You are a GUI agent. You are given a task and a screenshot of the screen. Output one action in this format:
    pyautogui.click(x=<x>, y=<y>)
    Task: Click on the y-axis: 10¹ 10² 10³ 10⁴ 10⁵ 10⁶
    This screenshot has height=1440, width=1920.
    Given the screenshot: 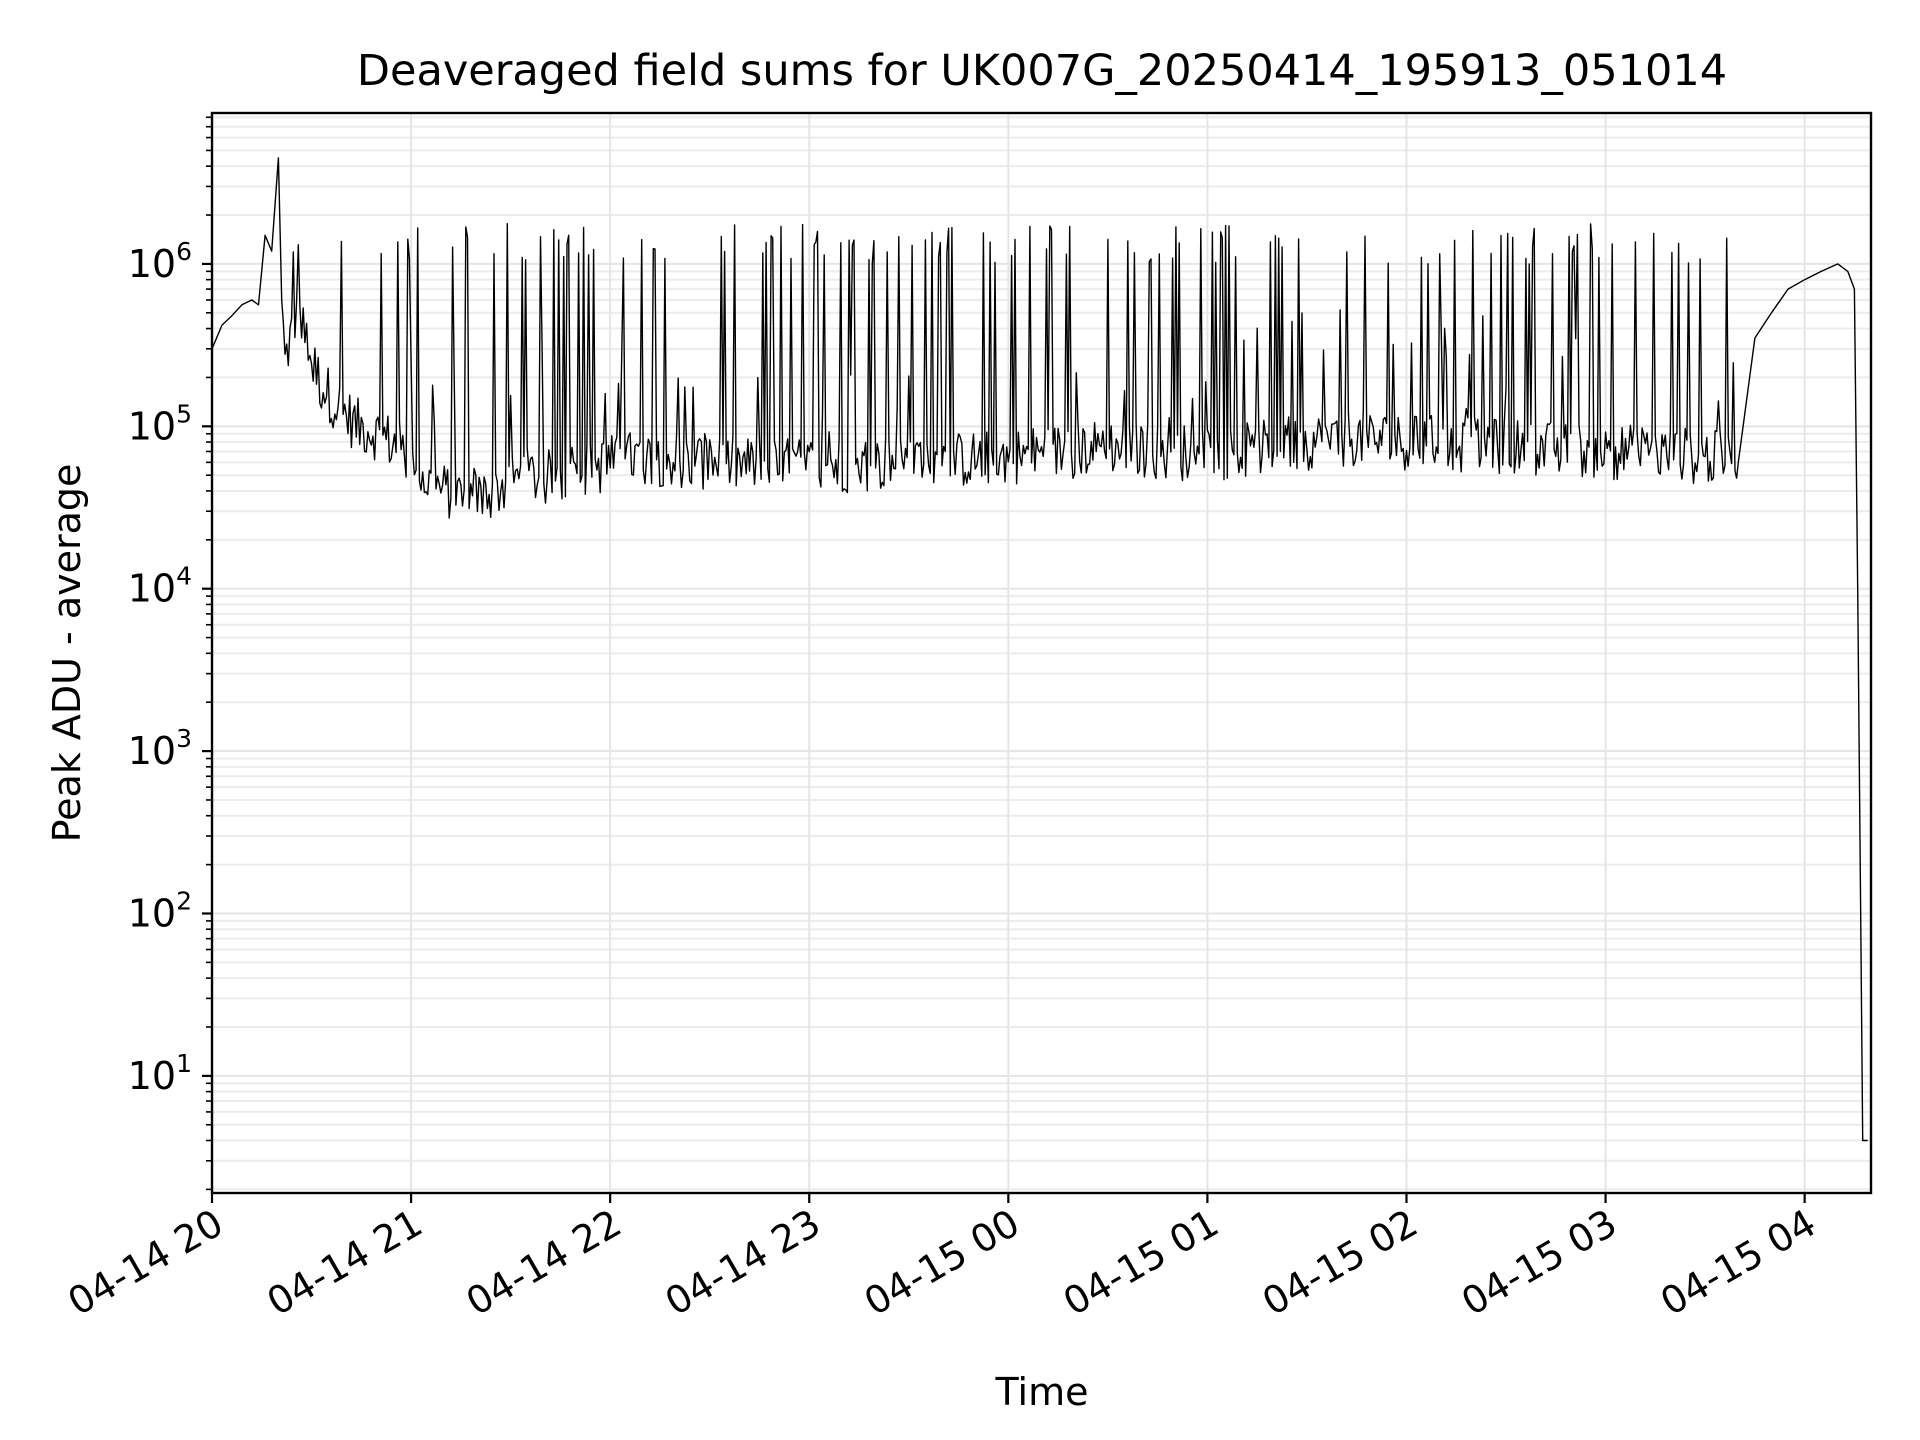 What is the action you would take?
    pyautogui.click(x=170, y=653)
    